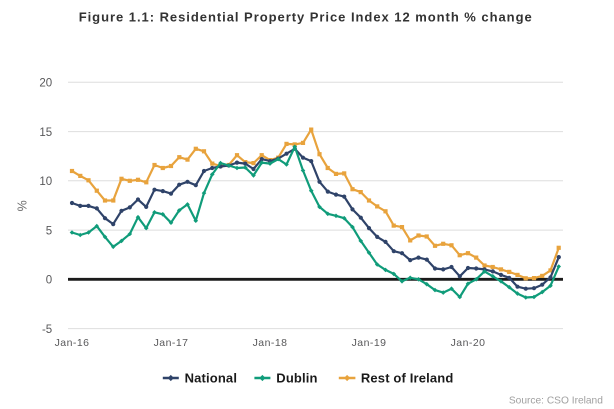 The height and width of the screenshot is (409, 614). What do you see at coordinates (556, 401) in the screenshot?
I see `svg-text: Source: CSO Ireland` at bounding box center [556, 401].